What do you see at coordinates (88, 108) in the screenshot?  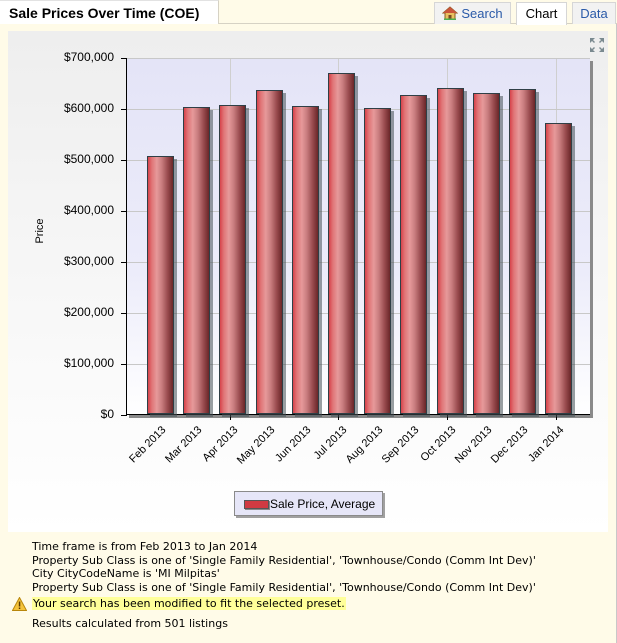 I see `y-tick-label: $600,000` at bounding box center [88, 108].